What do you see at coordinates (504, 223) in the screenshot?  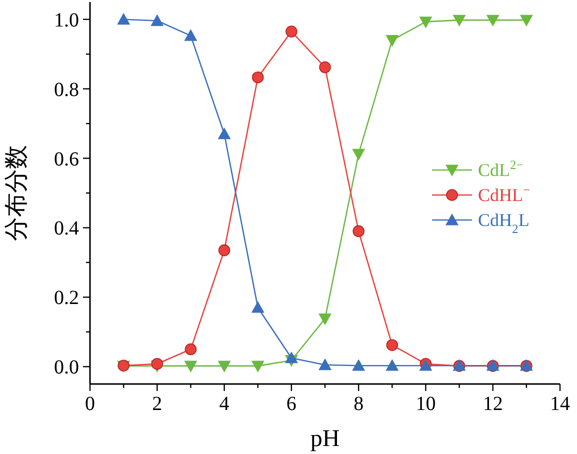 I see `legend-label: CdH$_{2}$L` at bounding box center [504, 223].